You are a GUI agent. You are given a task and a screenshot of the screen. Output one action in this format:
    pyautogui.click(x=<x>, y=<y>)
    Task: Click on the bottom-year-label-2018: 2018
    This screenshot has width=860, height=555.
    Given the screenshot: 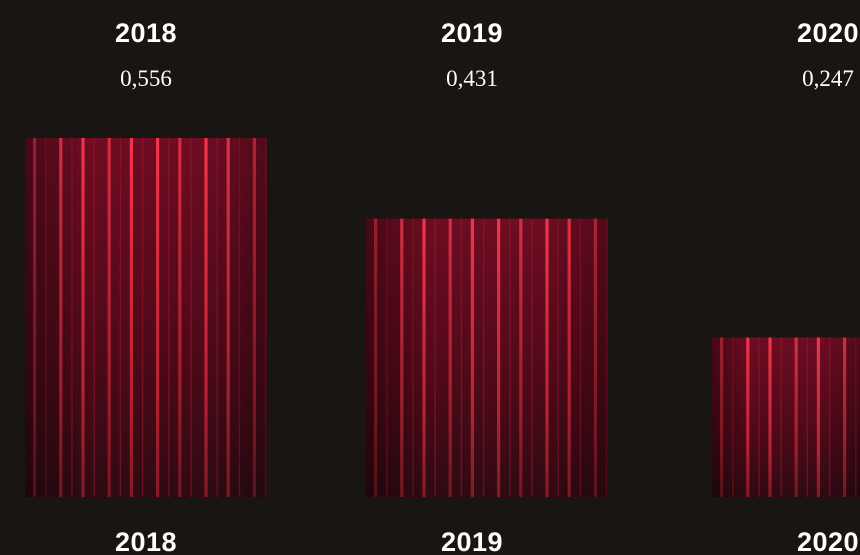 What is the action you would take?
    pyautogui.click(x=146, y=541)
    